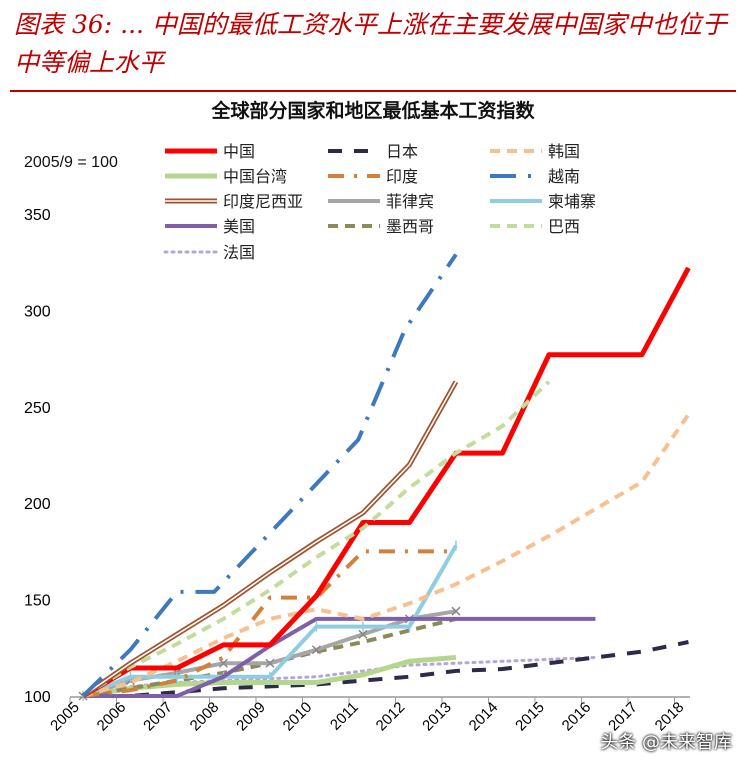  Describe the element at coordinates (484, 717) in the screenshot. I see `x-tick-label: 2014` at that location.